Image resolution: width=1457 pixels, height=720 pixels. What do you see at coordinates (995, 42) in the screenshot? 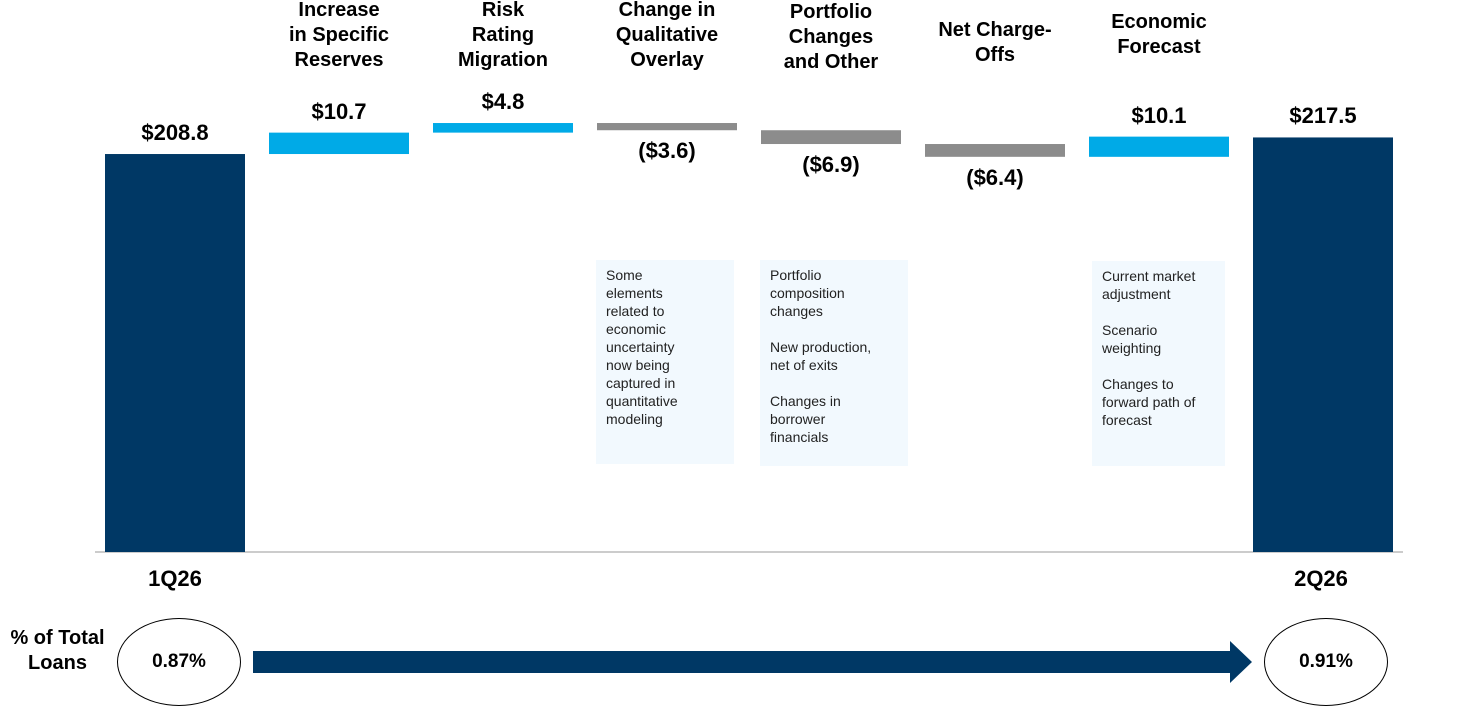
I see `category-label-5: Net Charge- Offs` at bounding box center [995, 42].